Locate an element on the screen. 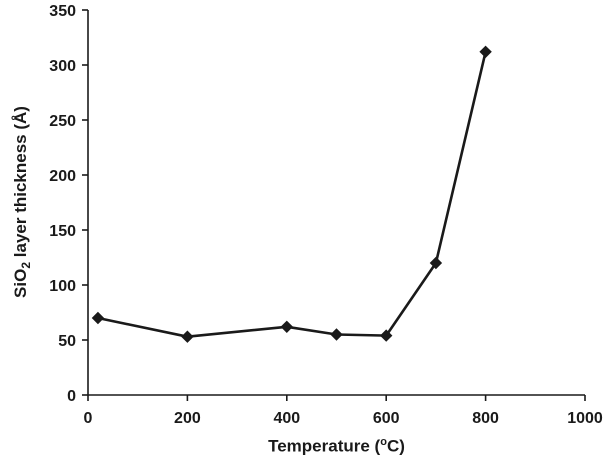  x-tick-label: 0 is located at coordinates (88, 418).